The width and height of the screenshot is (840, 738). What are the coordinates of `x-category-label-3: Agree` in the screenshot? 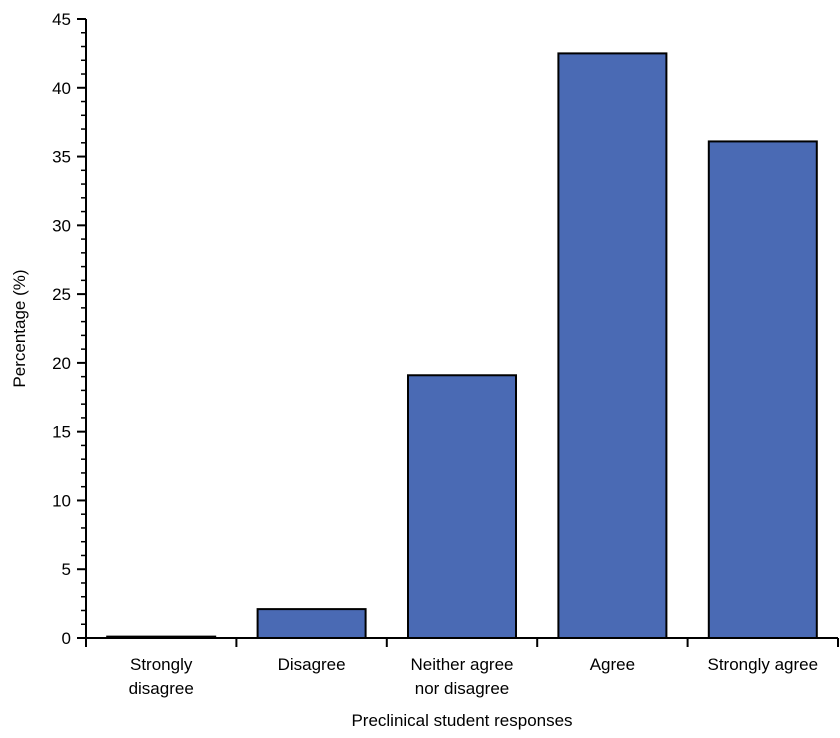 It's located at (612, 664).